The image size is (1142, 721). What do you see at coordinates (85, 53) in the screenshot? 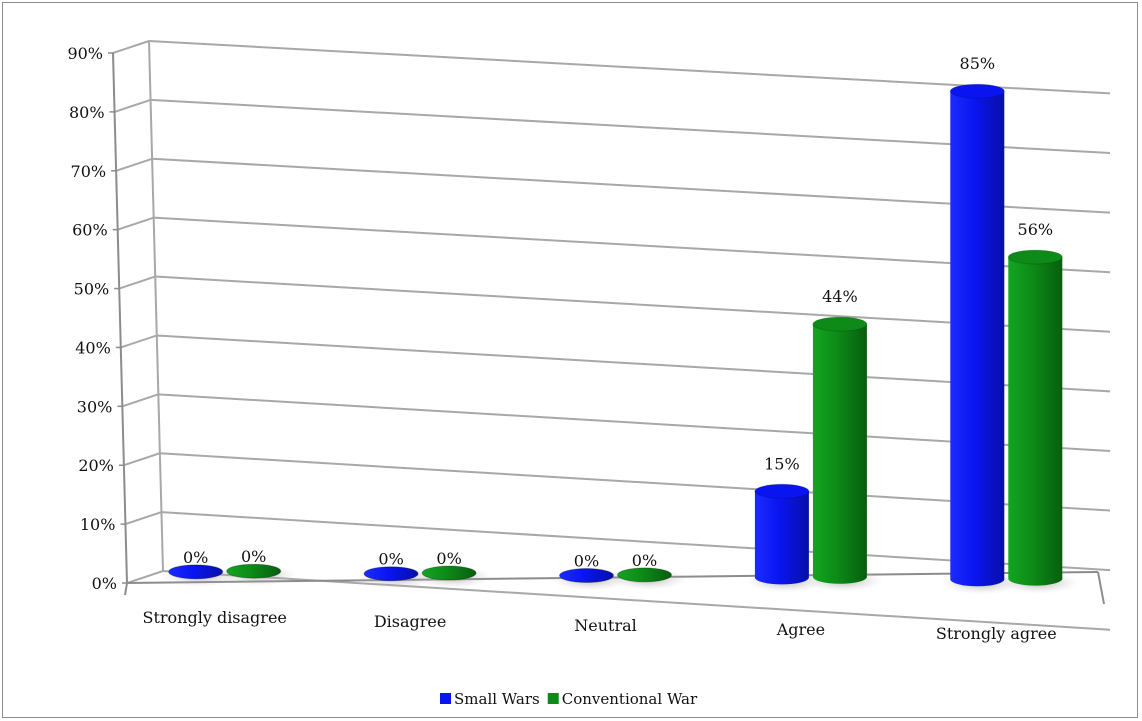
I see `y-tick-label: 90%` at bounding box center [85, 53].